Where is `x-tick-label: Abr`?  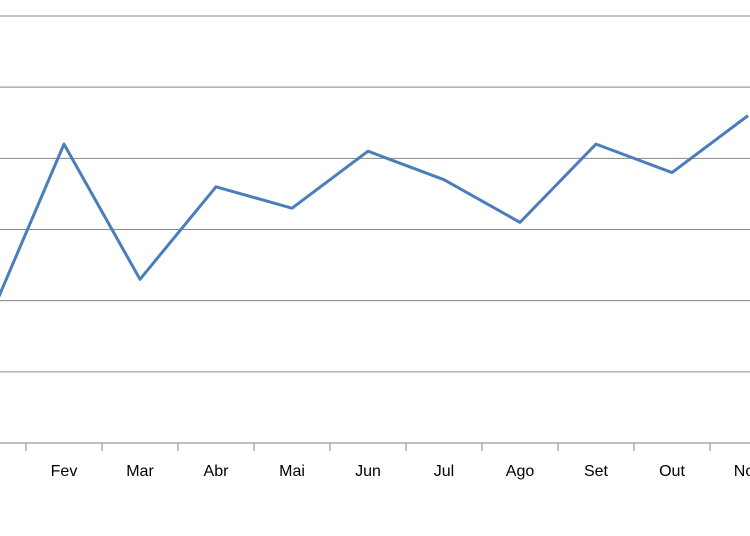
x-tick-label: Abr is located at coordinates (217, 471).